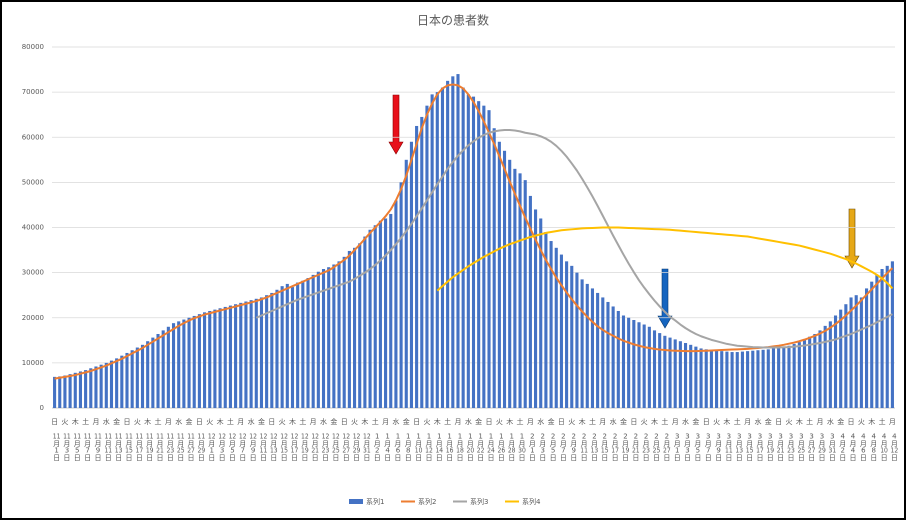 The height and width of the screenshot is (520, 906). I want to click on y-tick-label: 50000, so click(33, 182).